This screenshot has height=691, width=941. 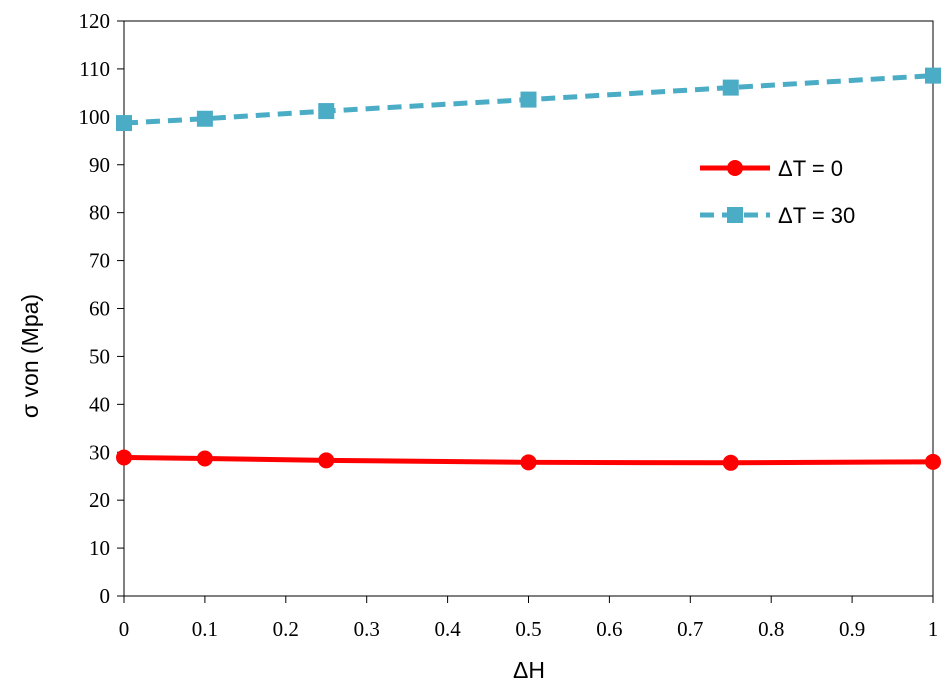 I want to click on y-tick-label: 100, so click(x=95, y=117).